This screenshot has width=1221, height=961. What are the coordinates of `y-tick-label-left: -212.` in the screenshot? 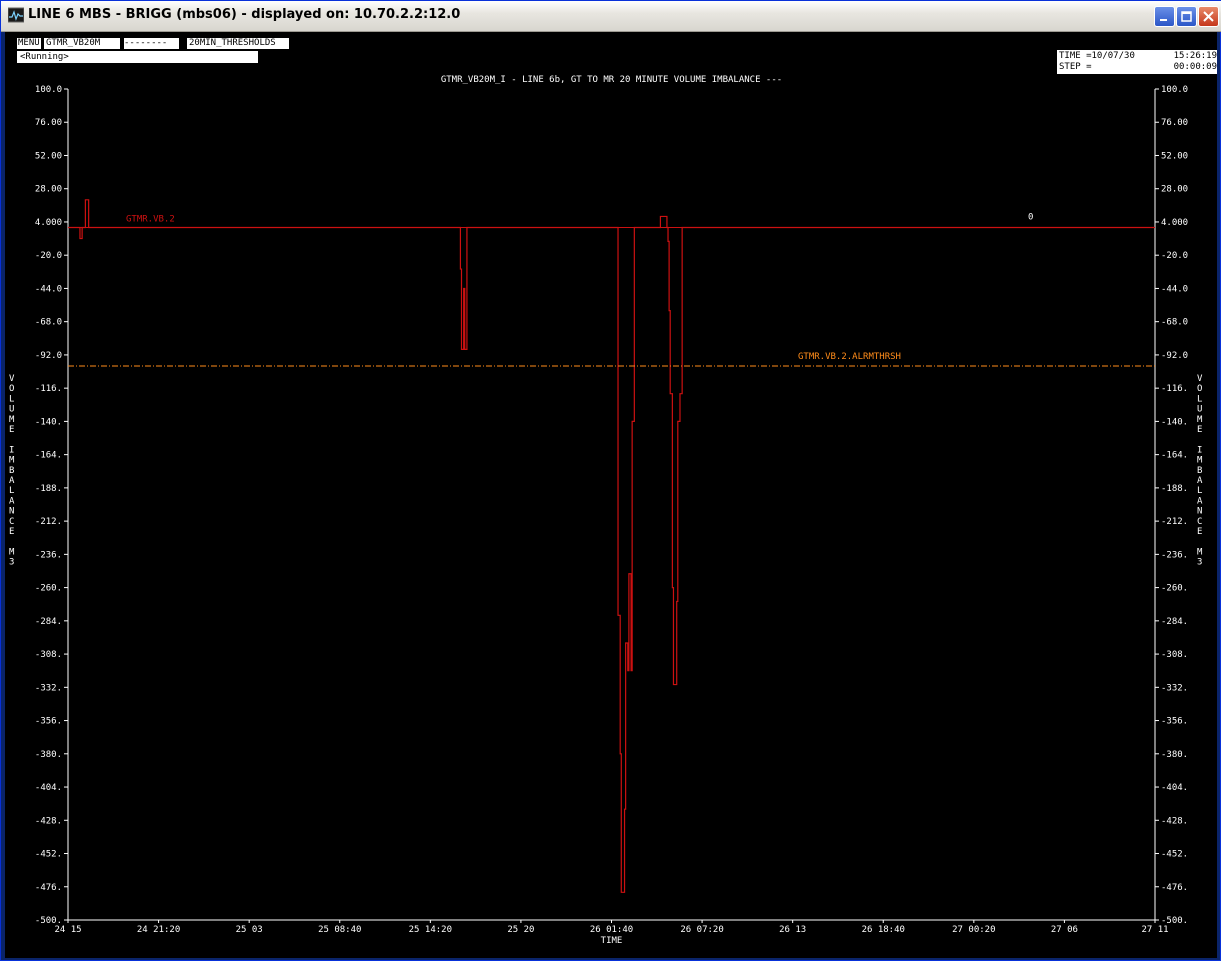 It's located at (48, 522).